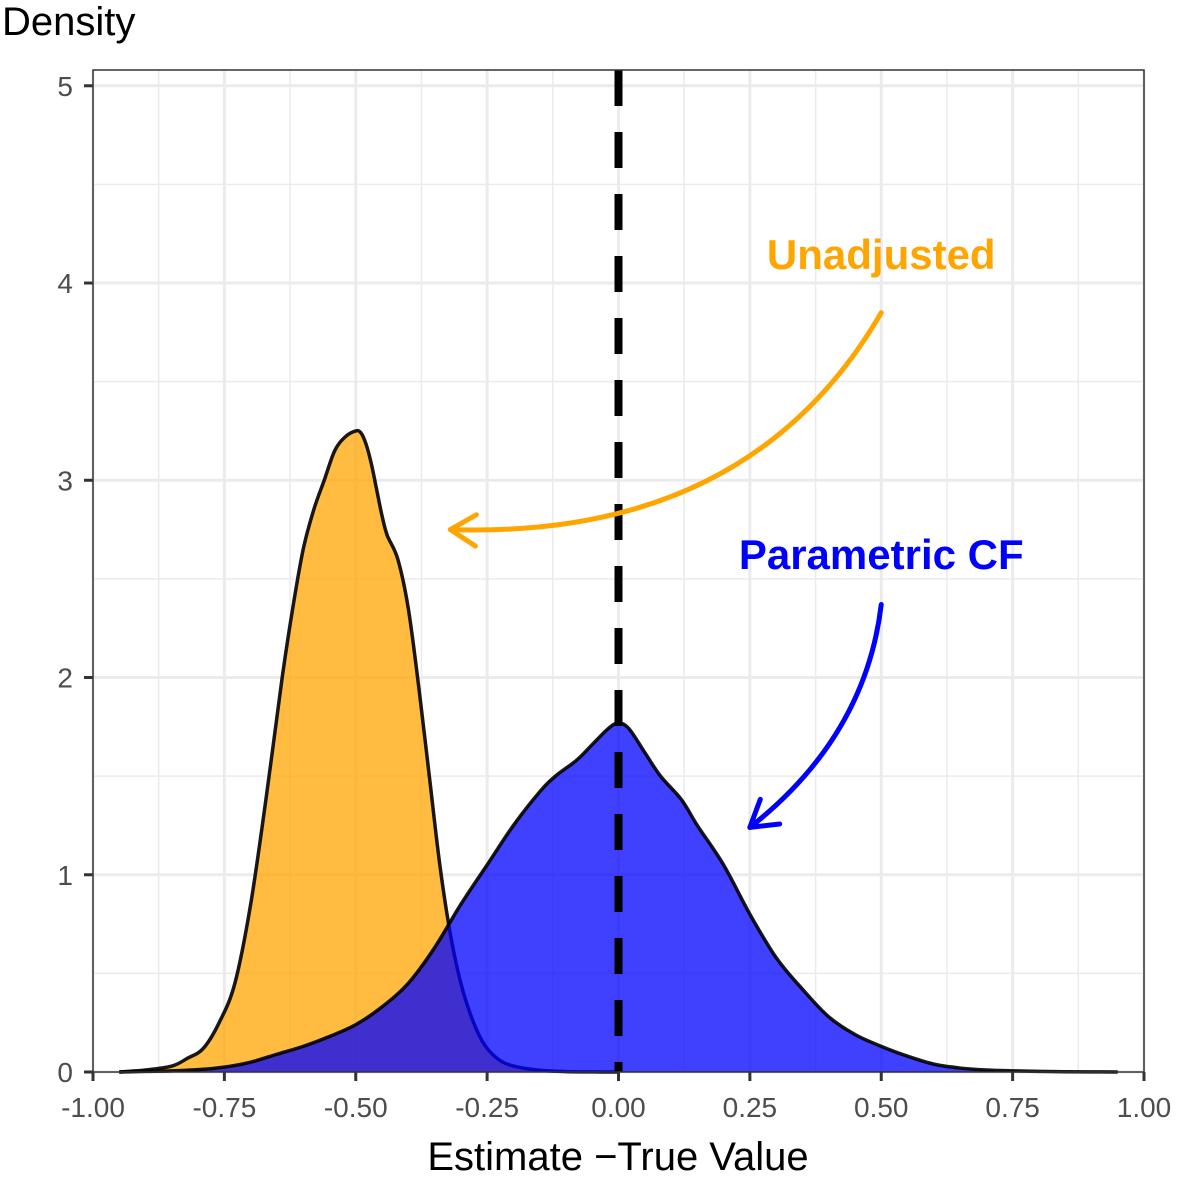 This screenshot has height=1181, width=1181. Describe the element at coordinates (881, 254) in the screenshot. I see `annotation-label-unadjusted: Unadjusted` at that location.